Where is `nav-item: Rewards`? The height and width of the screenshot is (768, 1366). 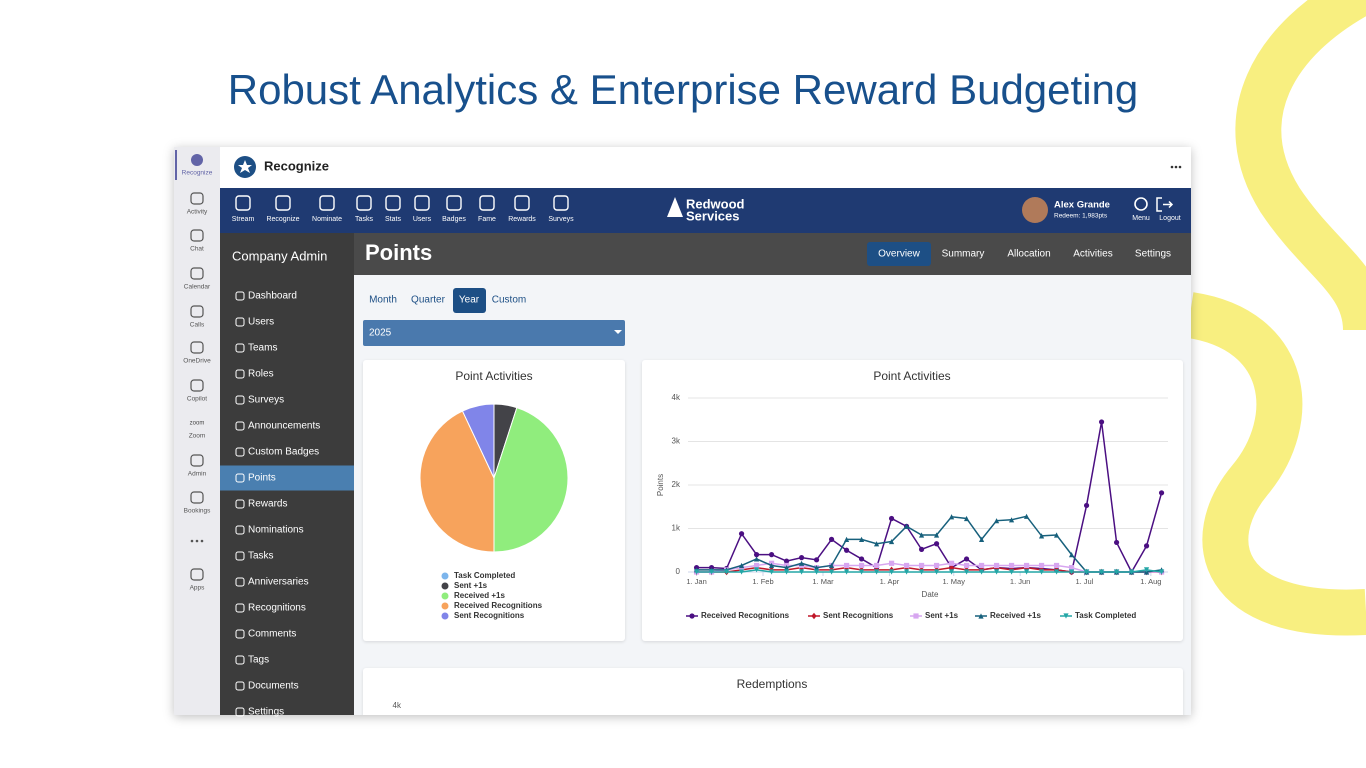
nav-item: Rewards is located at coordinates (522, 219).